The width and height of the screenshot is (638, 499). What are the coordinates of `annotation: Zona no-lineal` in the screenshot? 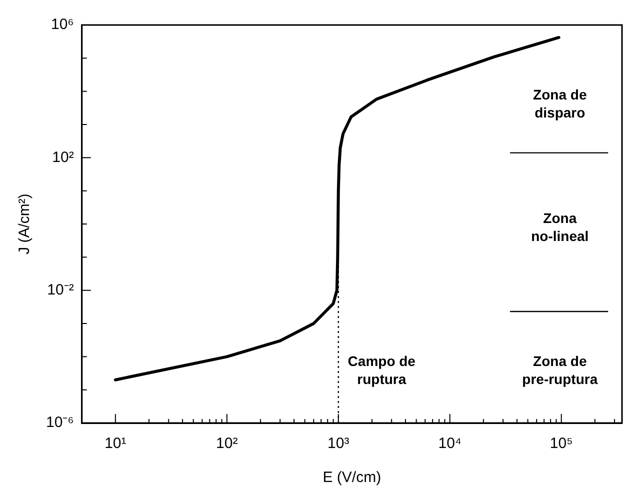 It's located at (560, 227).